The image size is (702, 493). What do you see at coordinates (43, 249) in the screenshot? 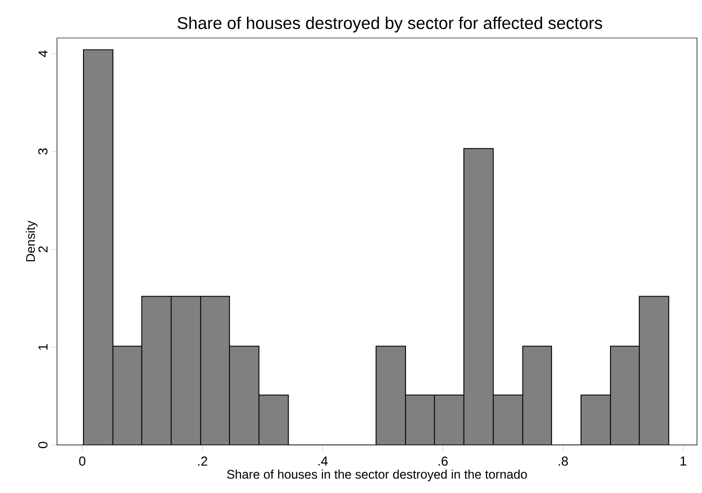
I see `y-tick-label: 2` at bounding box center [43, 249].